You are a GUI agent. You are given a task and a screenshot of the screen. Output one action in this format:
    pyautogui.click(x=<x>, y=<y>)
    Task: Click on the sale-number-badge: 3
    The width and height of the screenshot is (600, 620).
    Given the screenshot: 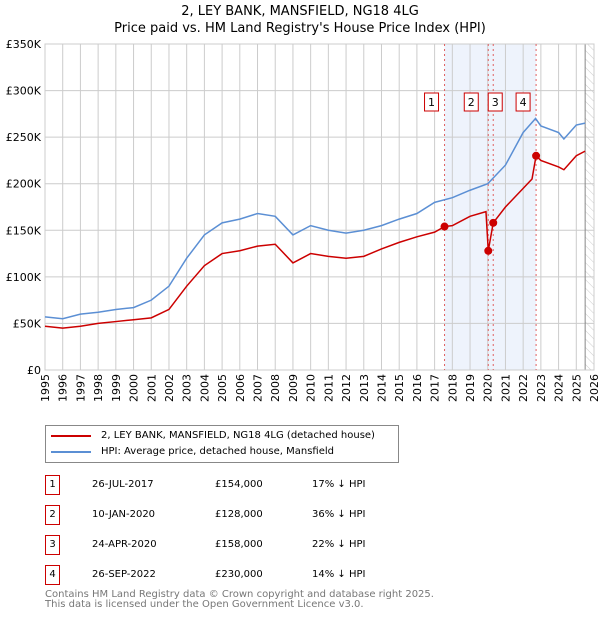 What is the action you would take?
    pyautogui.click(x=52, y=545)
    